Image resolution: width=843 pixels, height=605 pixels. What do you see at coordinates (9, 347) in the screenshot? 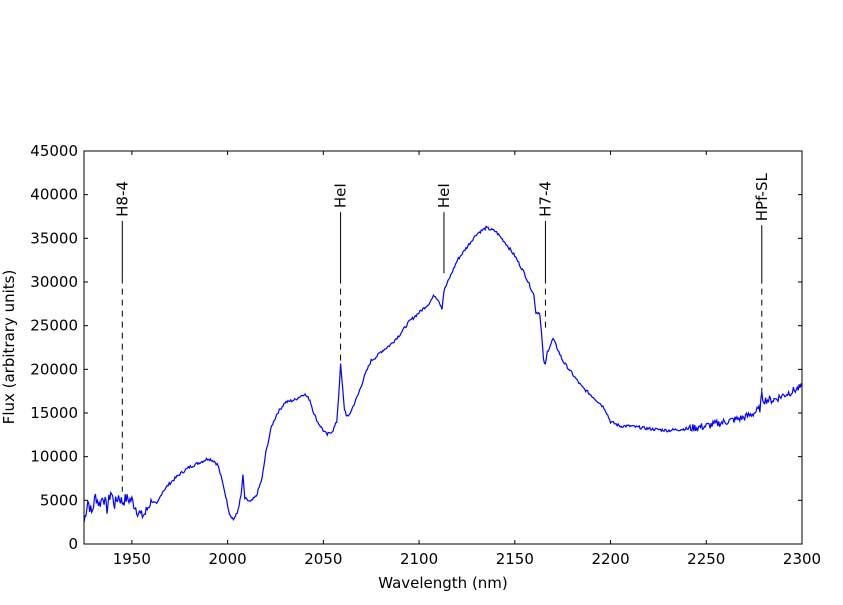
I see `y-axis-label: Flux (arbitrary units)` at bounding box center [9, 347].